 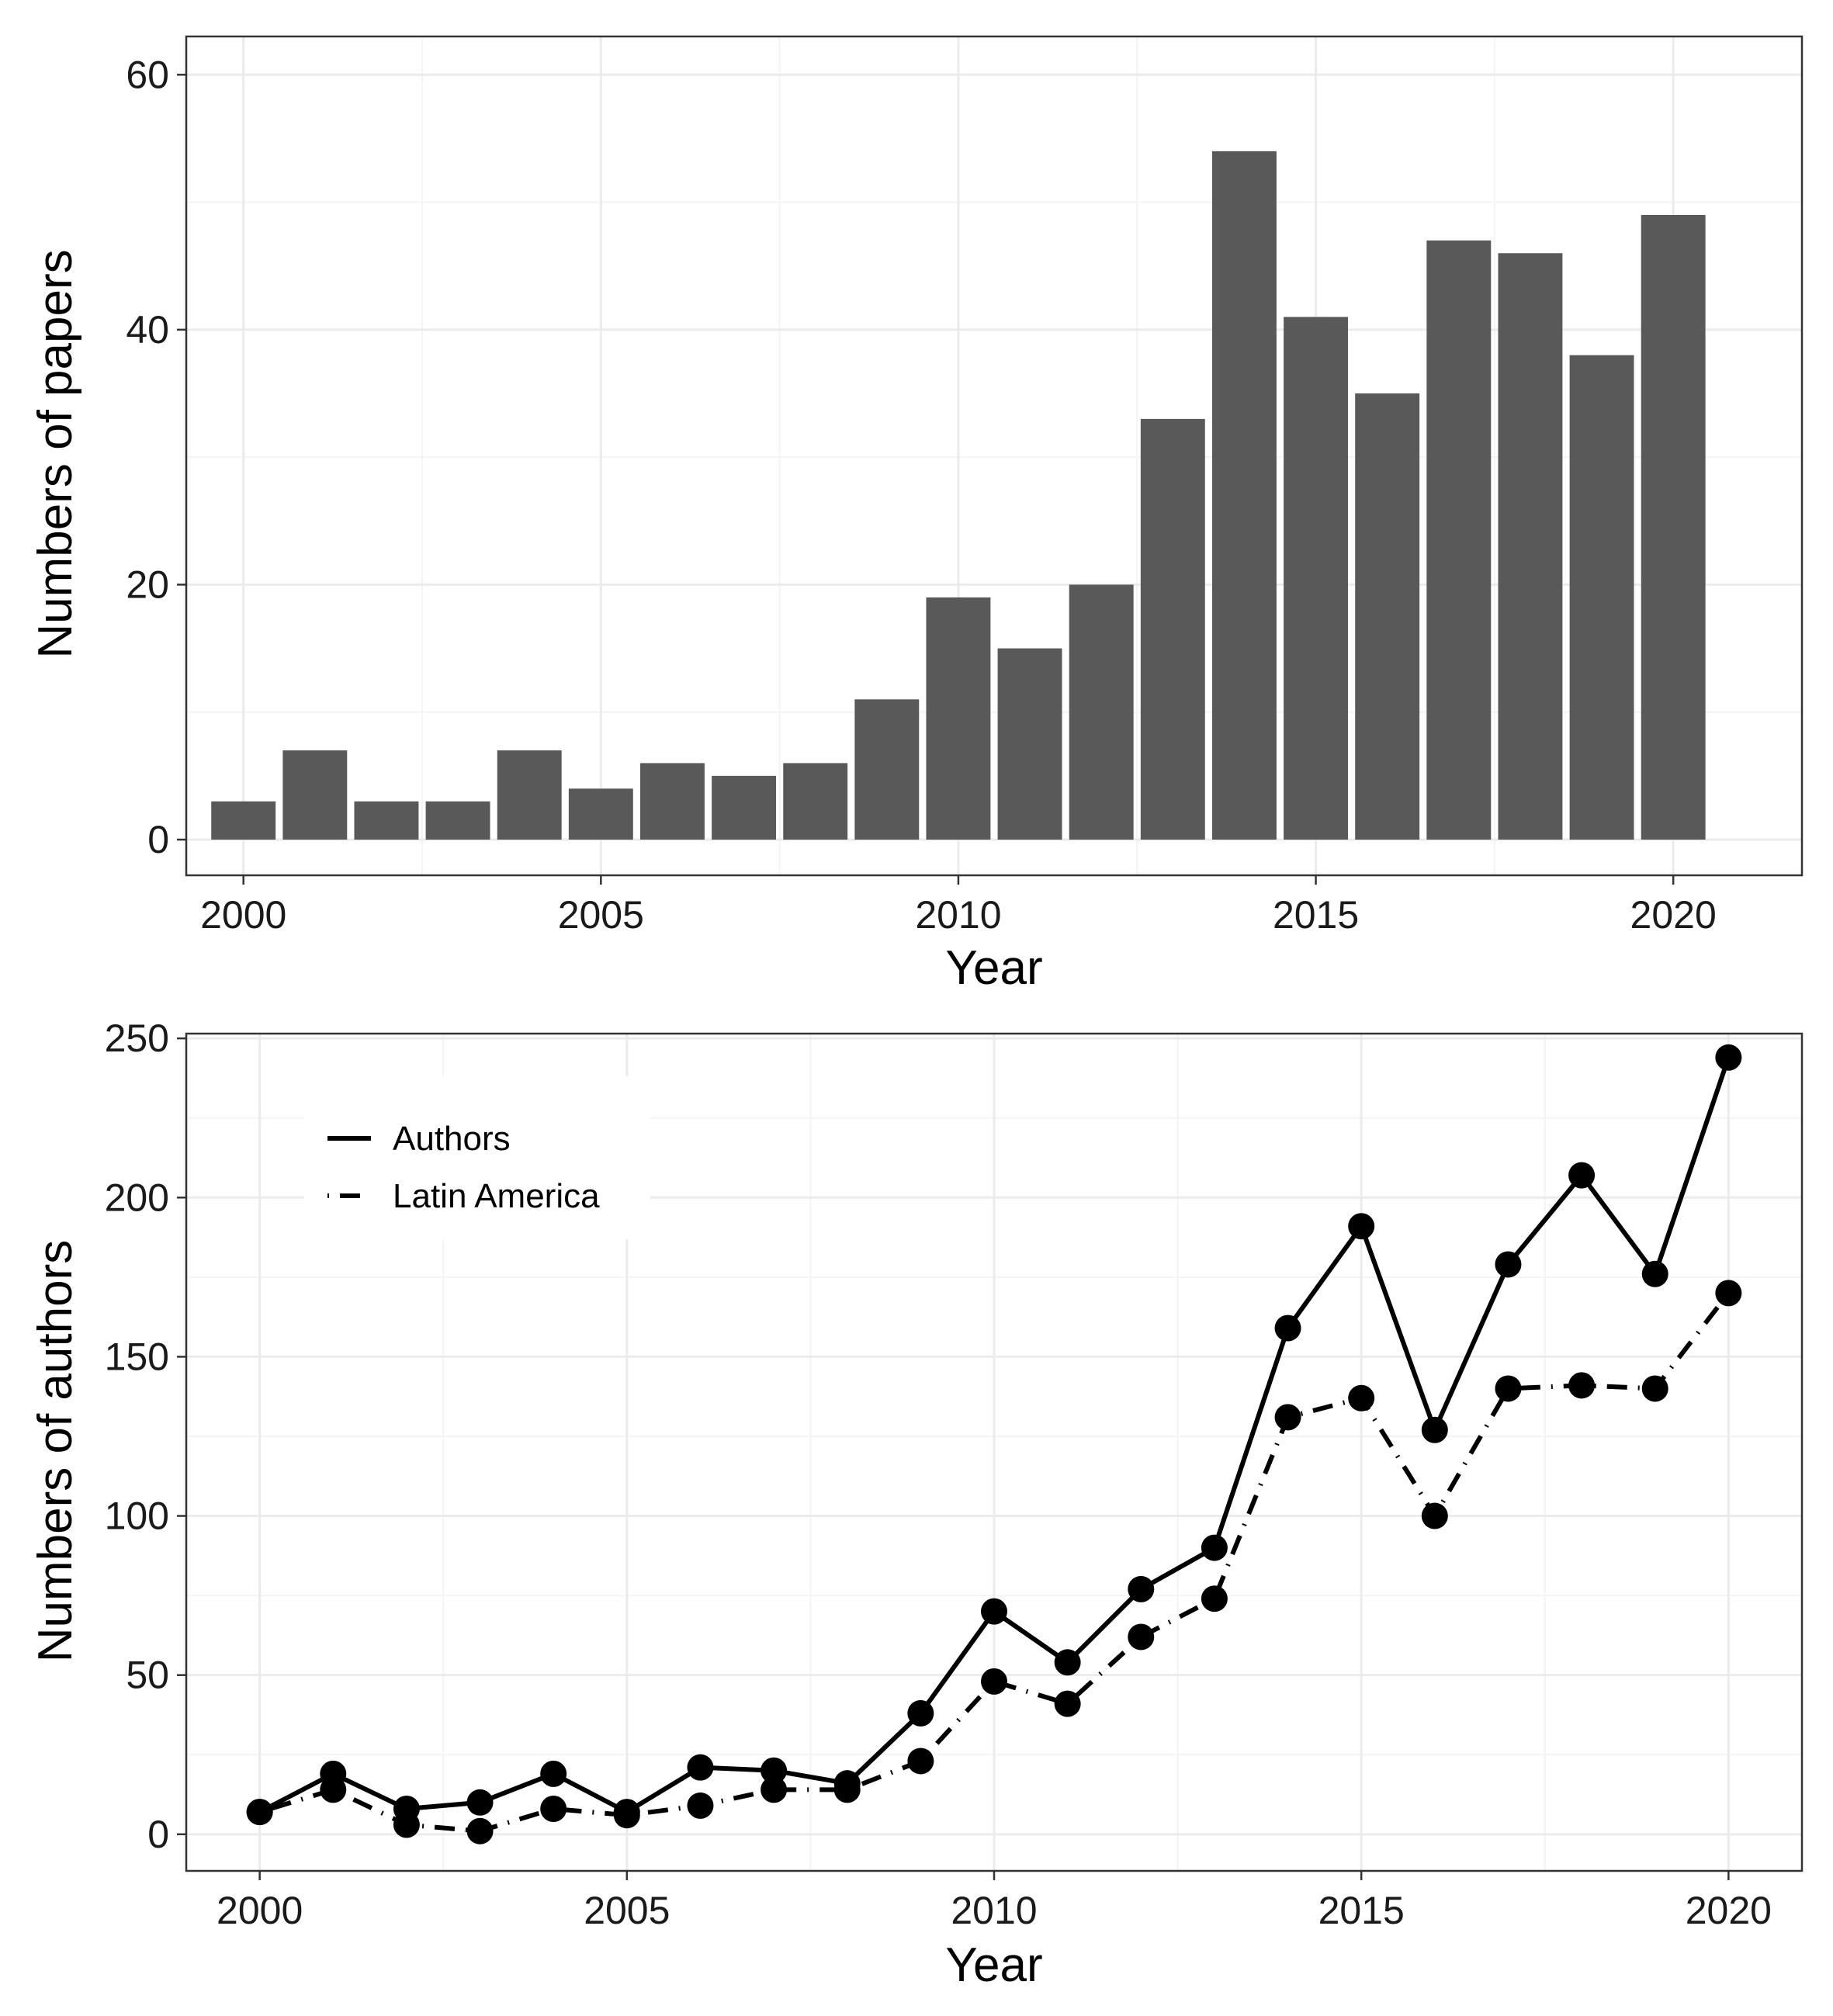 What do you see at coordinates (137, 1356) in the screenshot?
I see `p2-y-tick-label: 150` at bounding box center [137, 1356].